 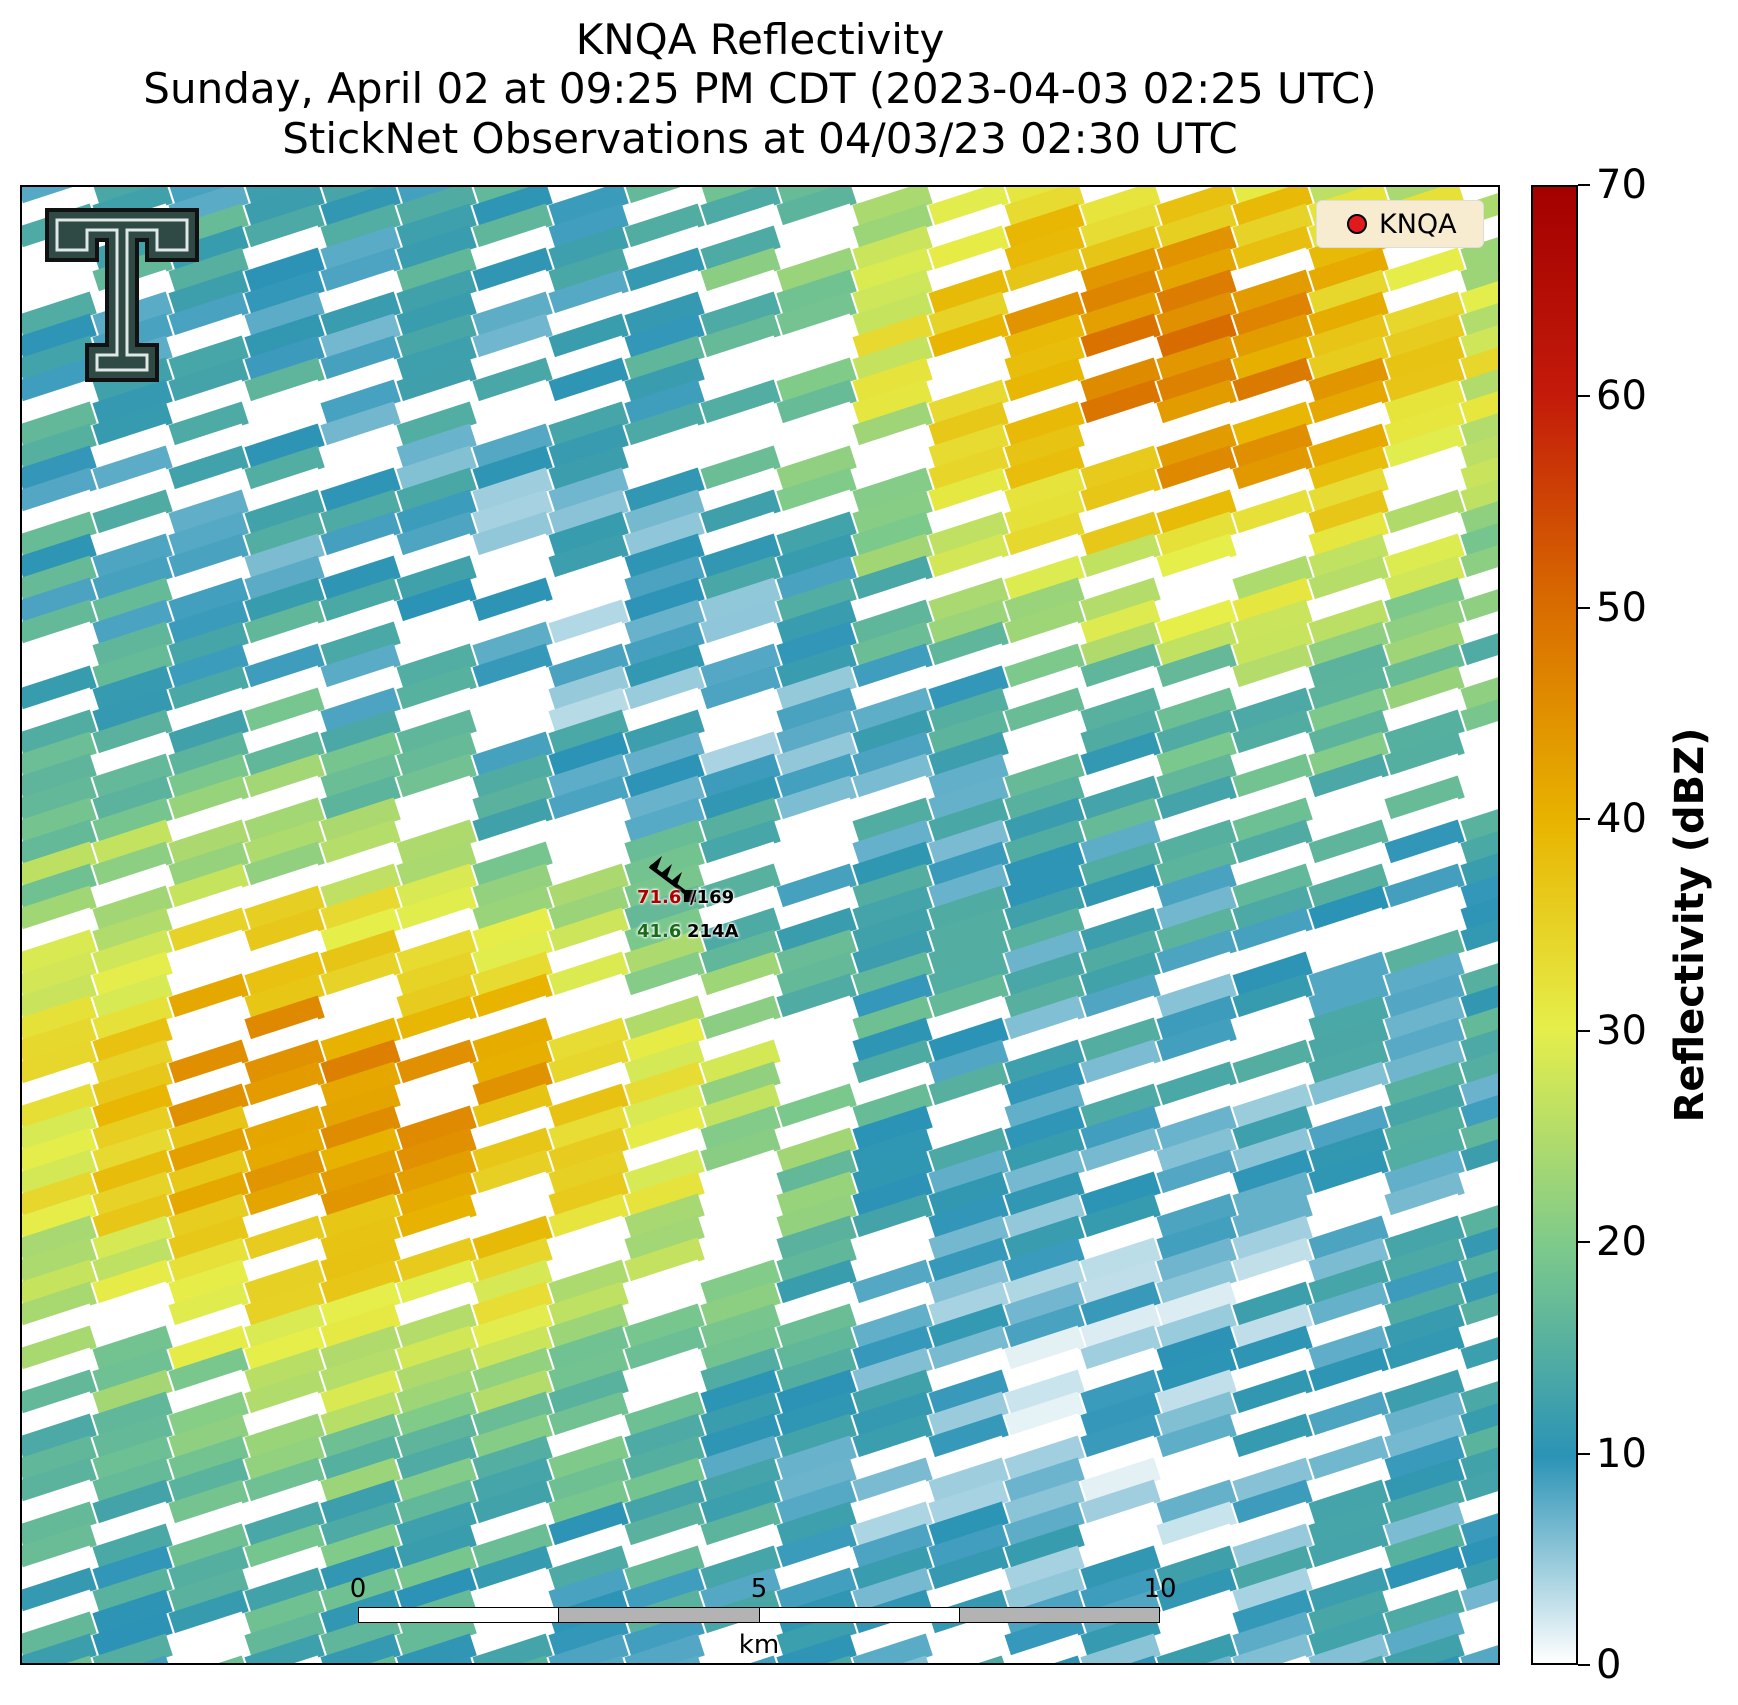 I want to click on colorbar-tick, so click(x=1584, y=396).